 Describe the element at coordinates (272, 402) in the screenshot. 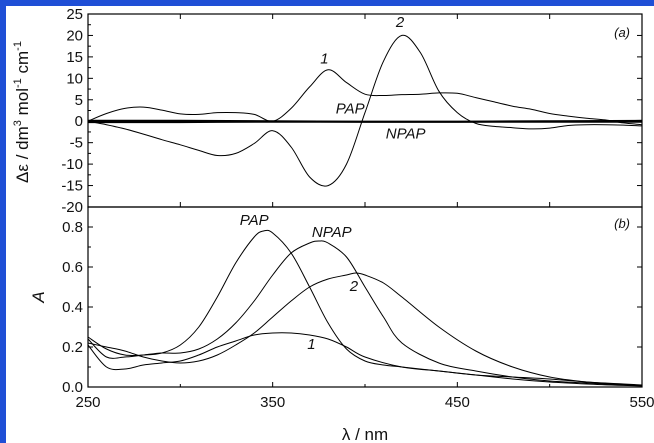

I see `panel-b-xtick-label: 350` at that location.